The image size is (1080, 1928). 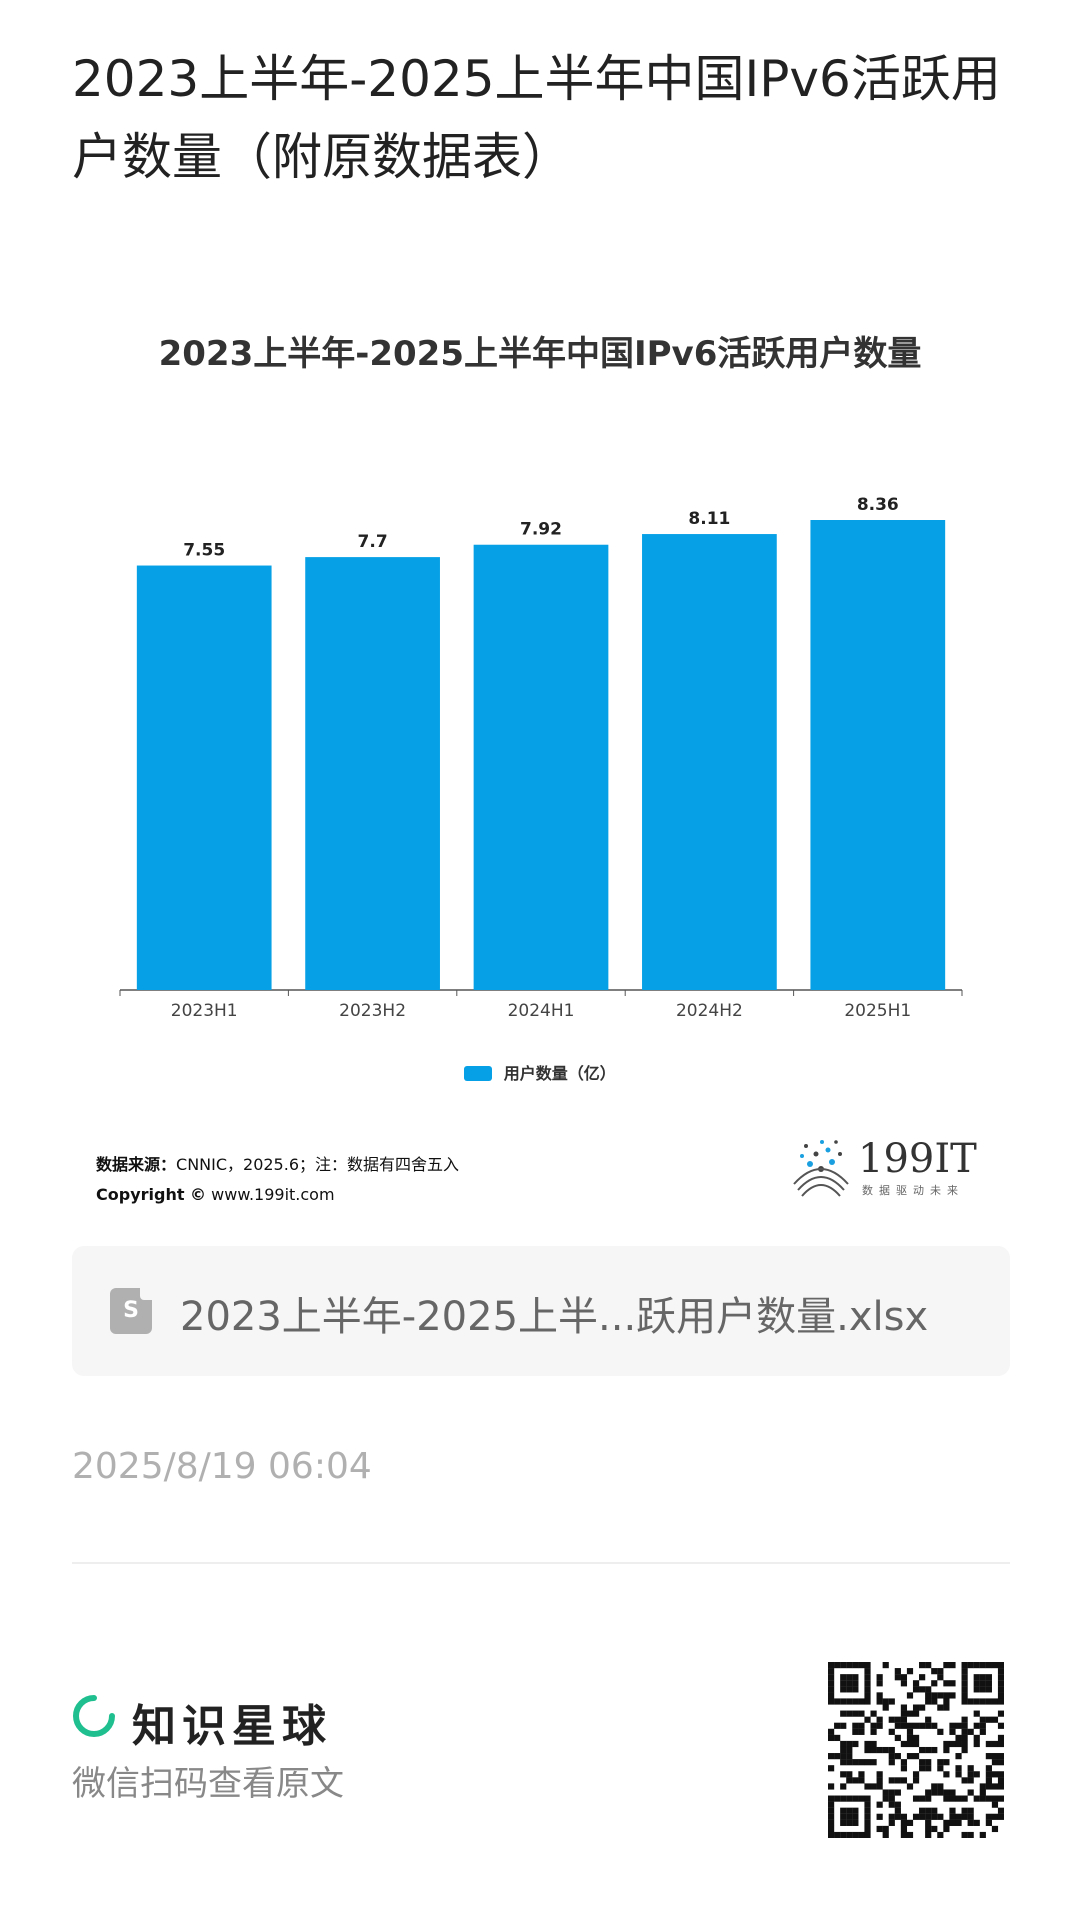 I want to click on x-tick-label-2025H1: 2025H1, so click(x=877, y=1011).